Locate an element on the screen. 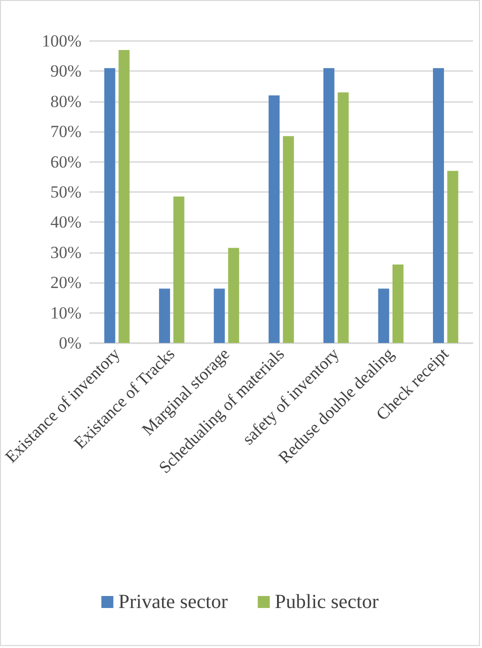 This screenshot has height=648, width=482. y-tick-label: 70% is located at coordinates (66, 132).